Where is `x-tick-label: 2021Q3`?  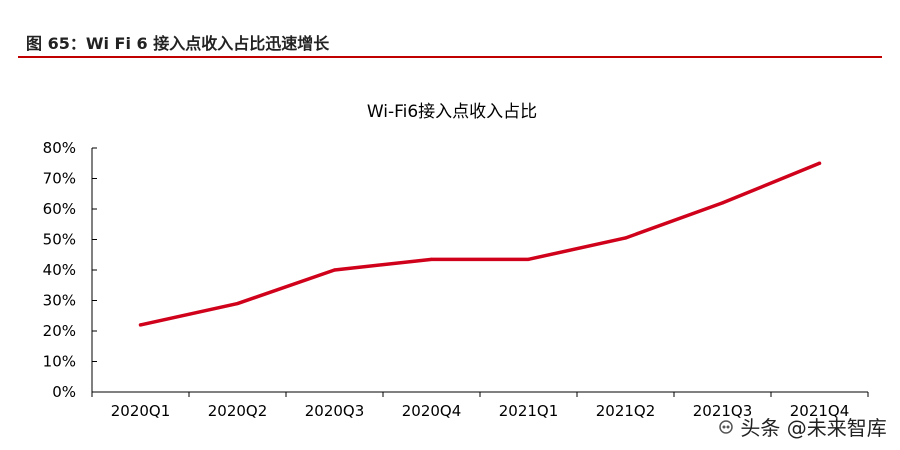
x-tick-label: 2021Q3 is located at coordinates (723, 411).